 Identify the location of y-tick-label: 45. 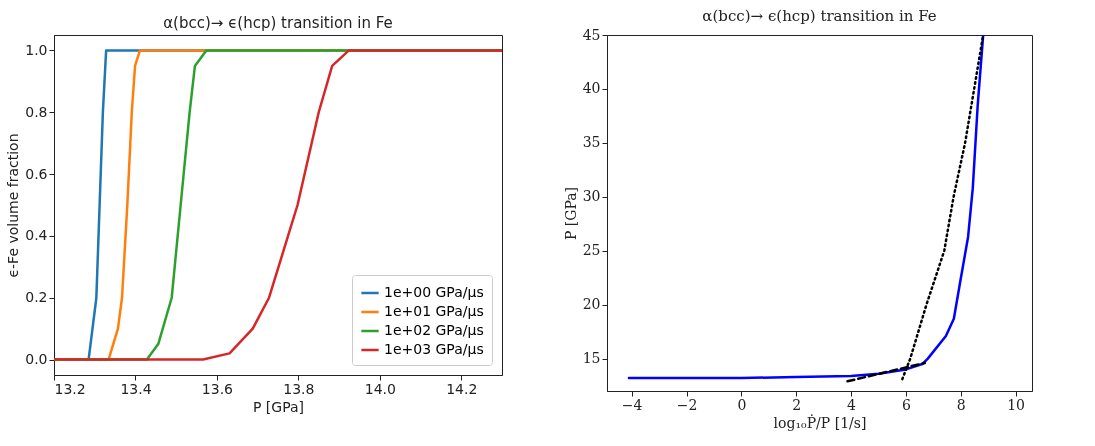
(591, 34).